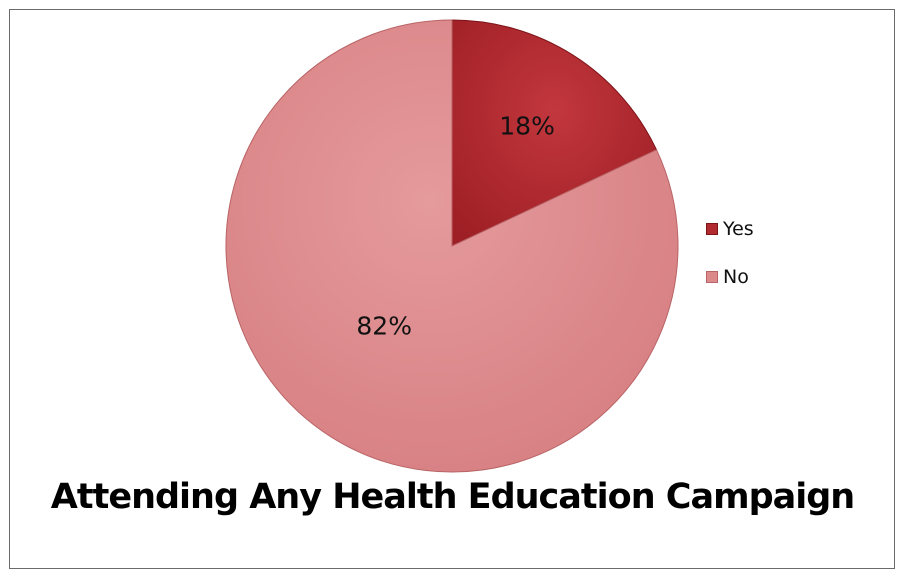 This screenshot has width=905, height=569. I want to click on legend-label-no: No, so click(736, 277).